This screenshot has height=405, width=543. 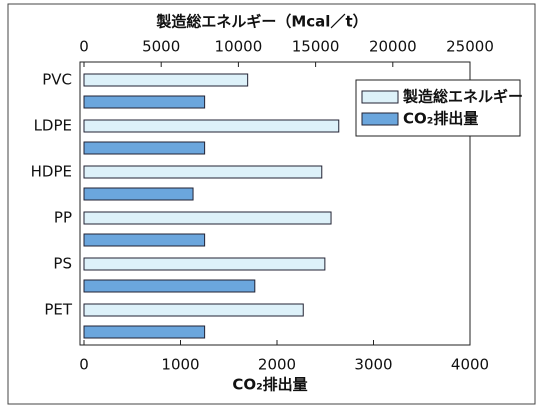 What do you see at coordinates (161, 47) in the screenshot?
I see `x2-tick-label: 5000` at bounding box center [161, 47].